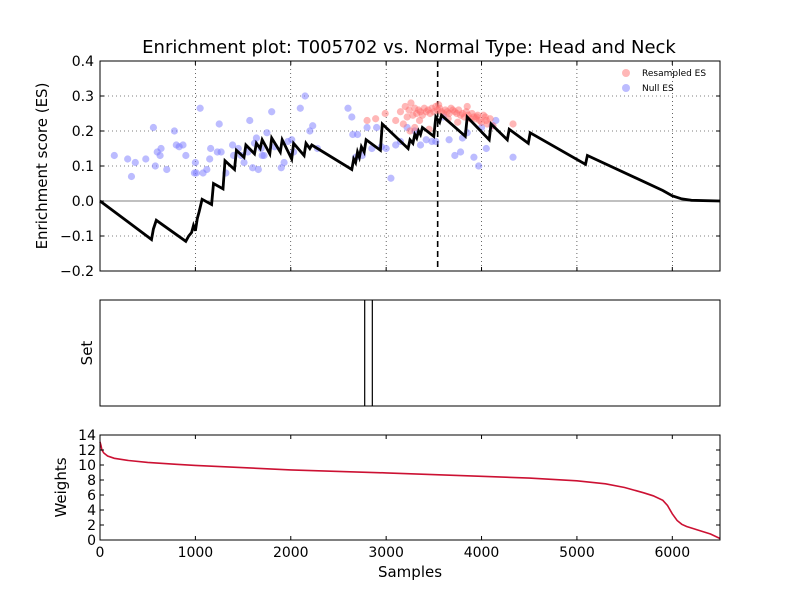 Image resolution: width=800 pixels, height=600 pixels. I want to click on y-tick-label: 0, so click(91, 541).